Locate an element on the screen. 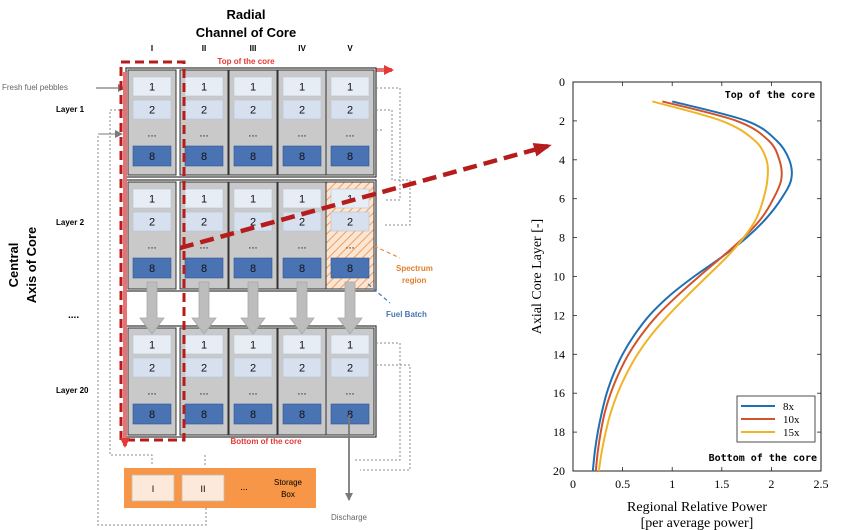 This screenshot has height=530, width=850. y-axis-label: Axial Core Layer [-] is located at coordinates (537, 276).